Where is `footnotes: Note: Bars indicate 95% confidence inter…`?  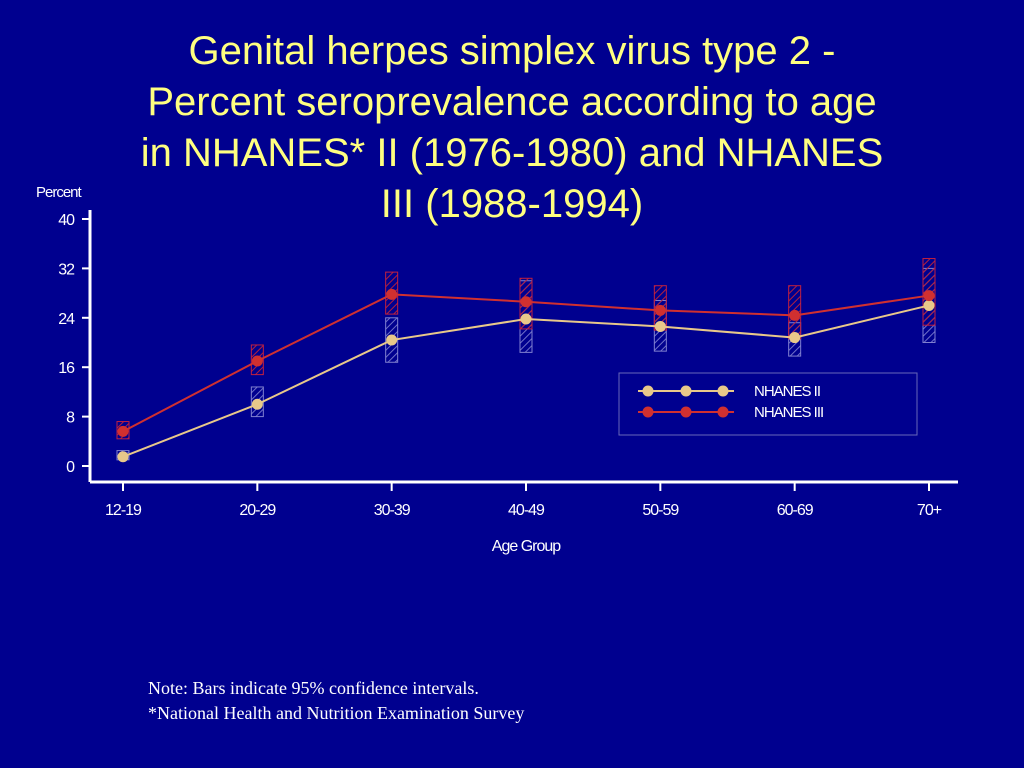 footnotes: Note: Bars indicate 95% confidence inter… is located at coordinates (336, 701).